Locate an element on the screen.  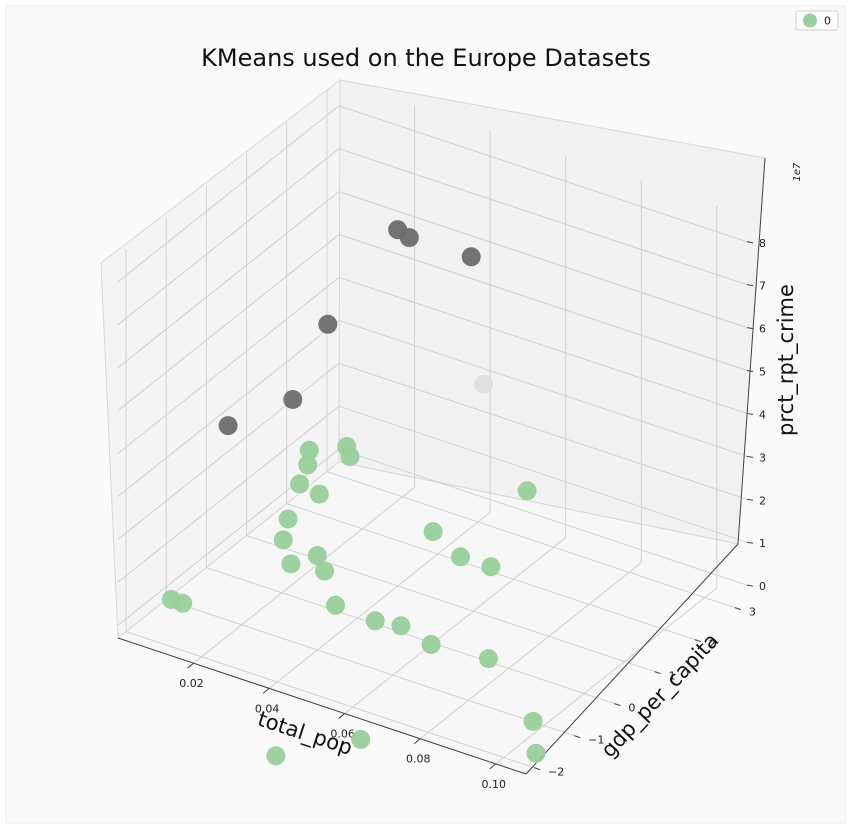
y-axis-ticks: −2 −1 0 1 2 3 is located at coordinates (644, 692).